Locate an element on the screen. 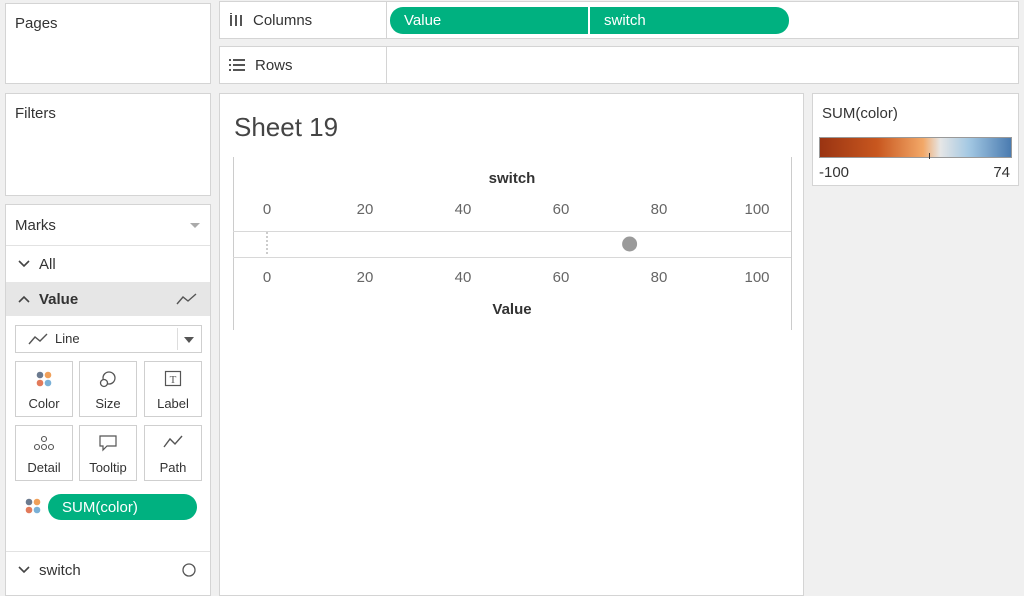 The width and height of the screenshot is (1024, 596). color-legend: SUM(color) -100 74 is located at coordinates (915, 139).